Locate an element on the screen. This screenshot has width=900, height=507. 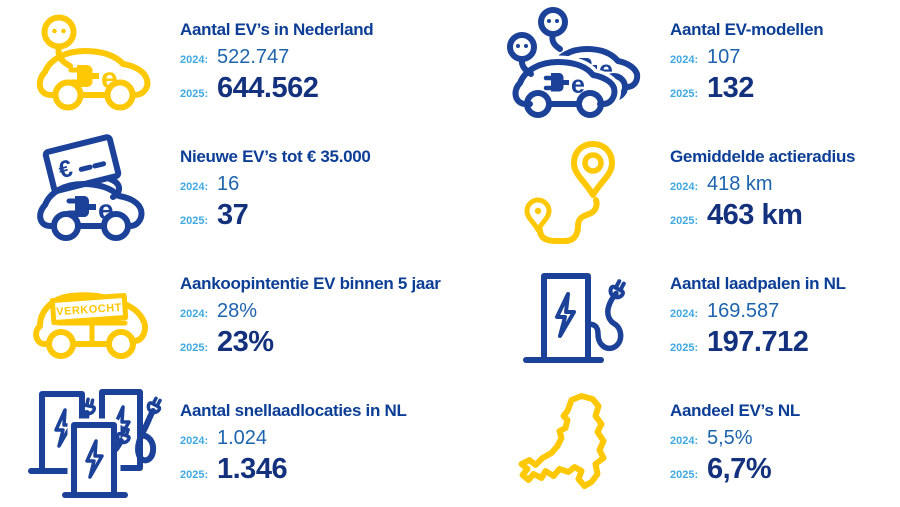
stat-title: Aantal laadpalen in NL is located at coordinates (758, 283).